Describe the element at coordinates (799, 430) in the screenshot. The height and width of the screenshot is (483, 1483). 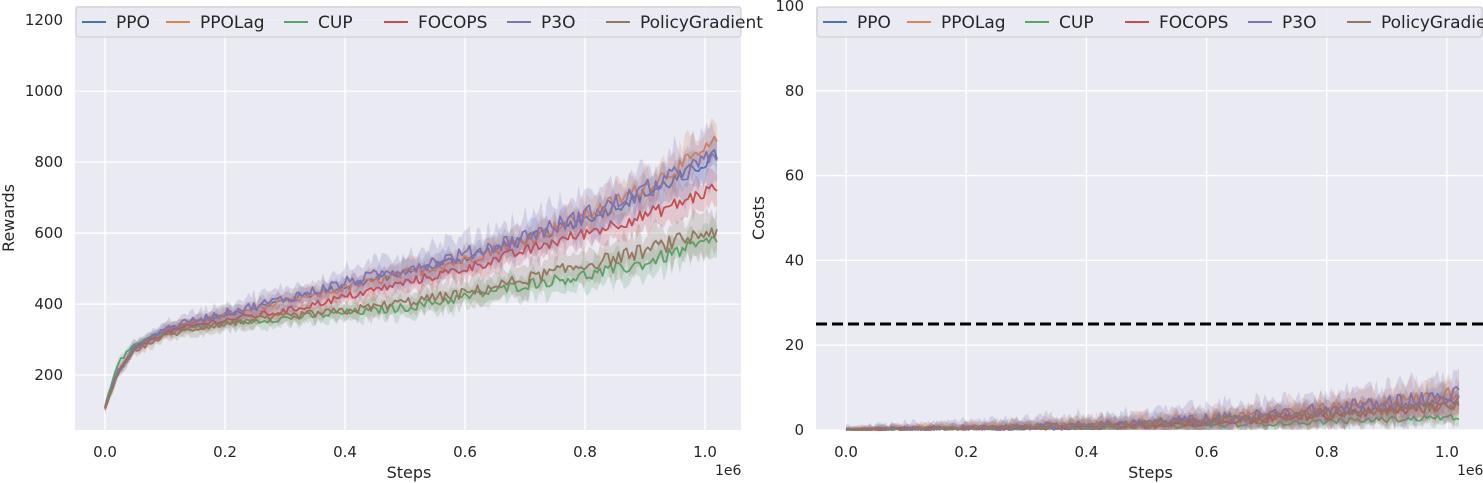
I see `y-tick-label: 0` at that location.